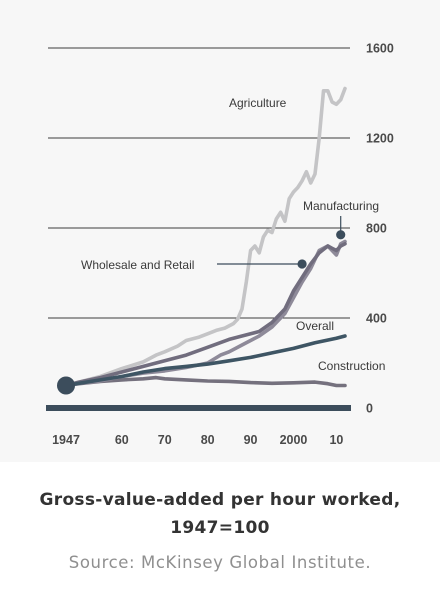  Describe the element at coordinates (351, 366) in the screenshot. I see `annotation-construction: Construction` at that location.